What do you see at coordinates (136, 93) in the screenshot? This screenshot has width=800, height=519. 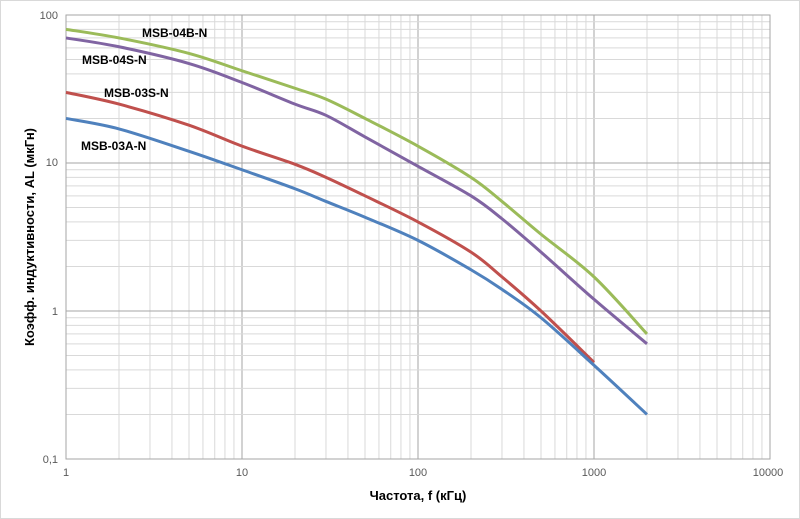 I see `series-label-msb-03s-n: MSB-03S-N` at bounding box center [136, 93].